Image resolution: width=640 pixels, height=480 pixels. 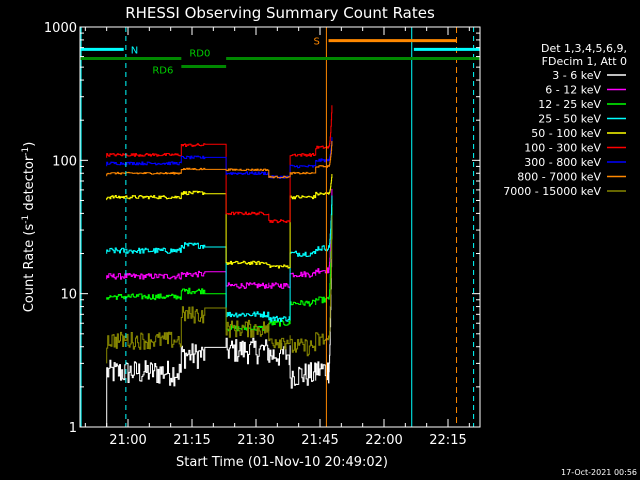 What do you see at coordinates (282, 462) in the screenshot?
I see `x-axis-label: Start Time (01-Nov-10 20:49:02)` at bounding box center [282, 462].